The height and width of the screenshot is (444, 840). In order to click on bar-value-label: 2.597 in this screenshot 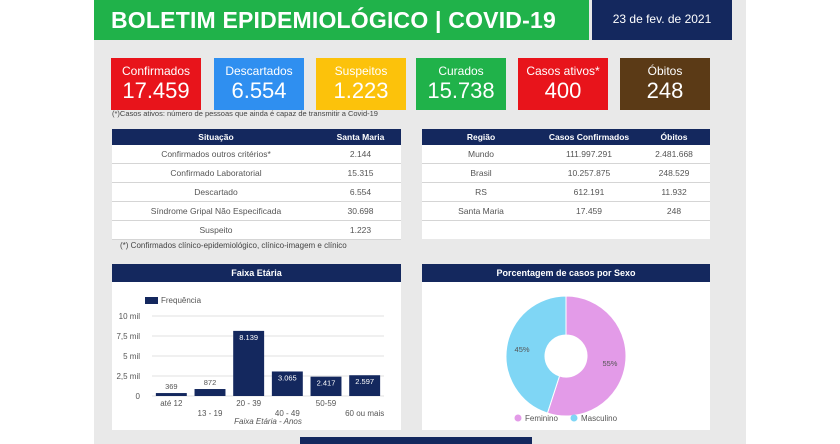, I will do `click(364, 381)`.